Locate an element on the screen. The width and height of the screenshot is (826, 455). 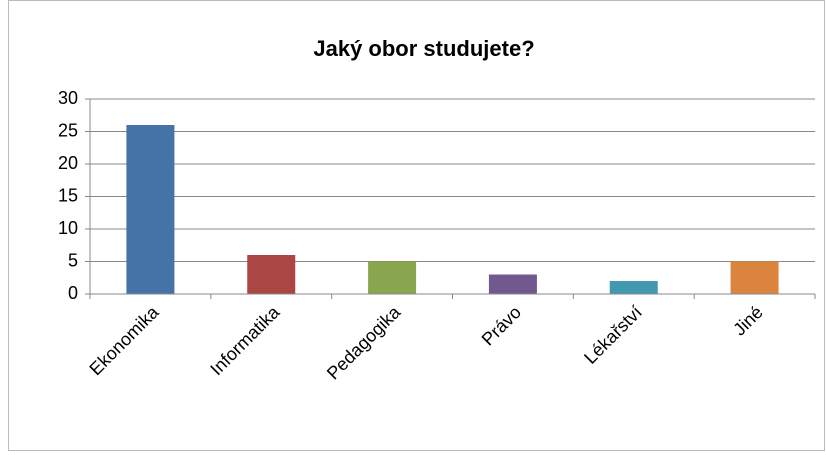
y-tick-label: 30 is located at coordinates (68, 98).